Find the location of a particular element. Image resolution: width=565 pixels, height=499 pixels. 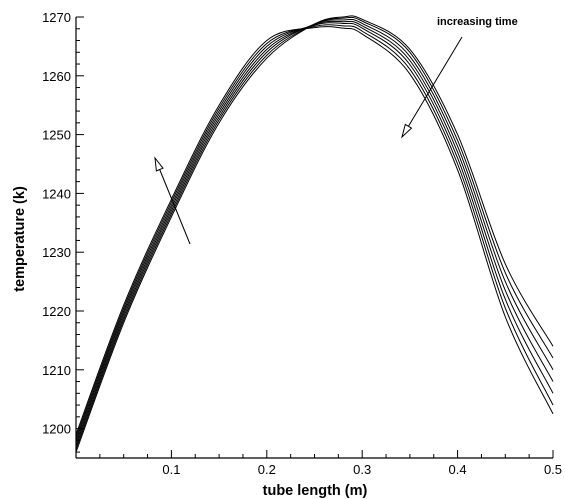

arrow-down-left is located at coordinates (432, 87).